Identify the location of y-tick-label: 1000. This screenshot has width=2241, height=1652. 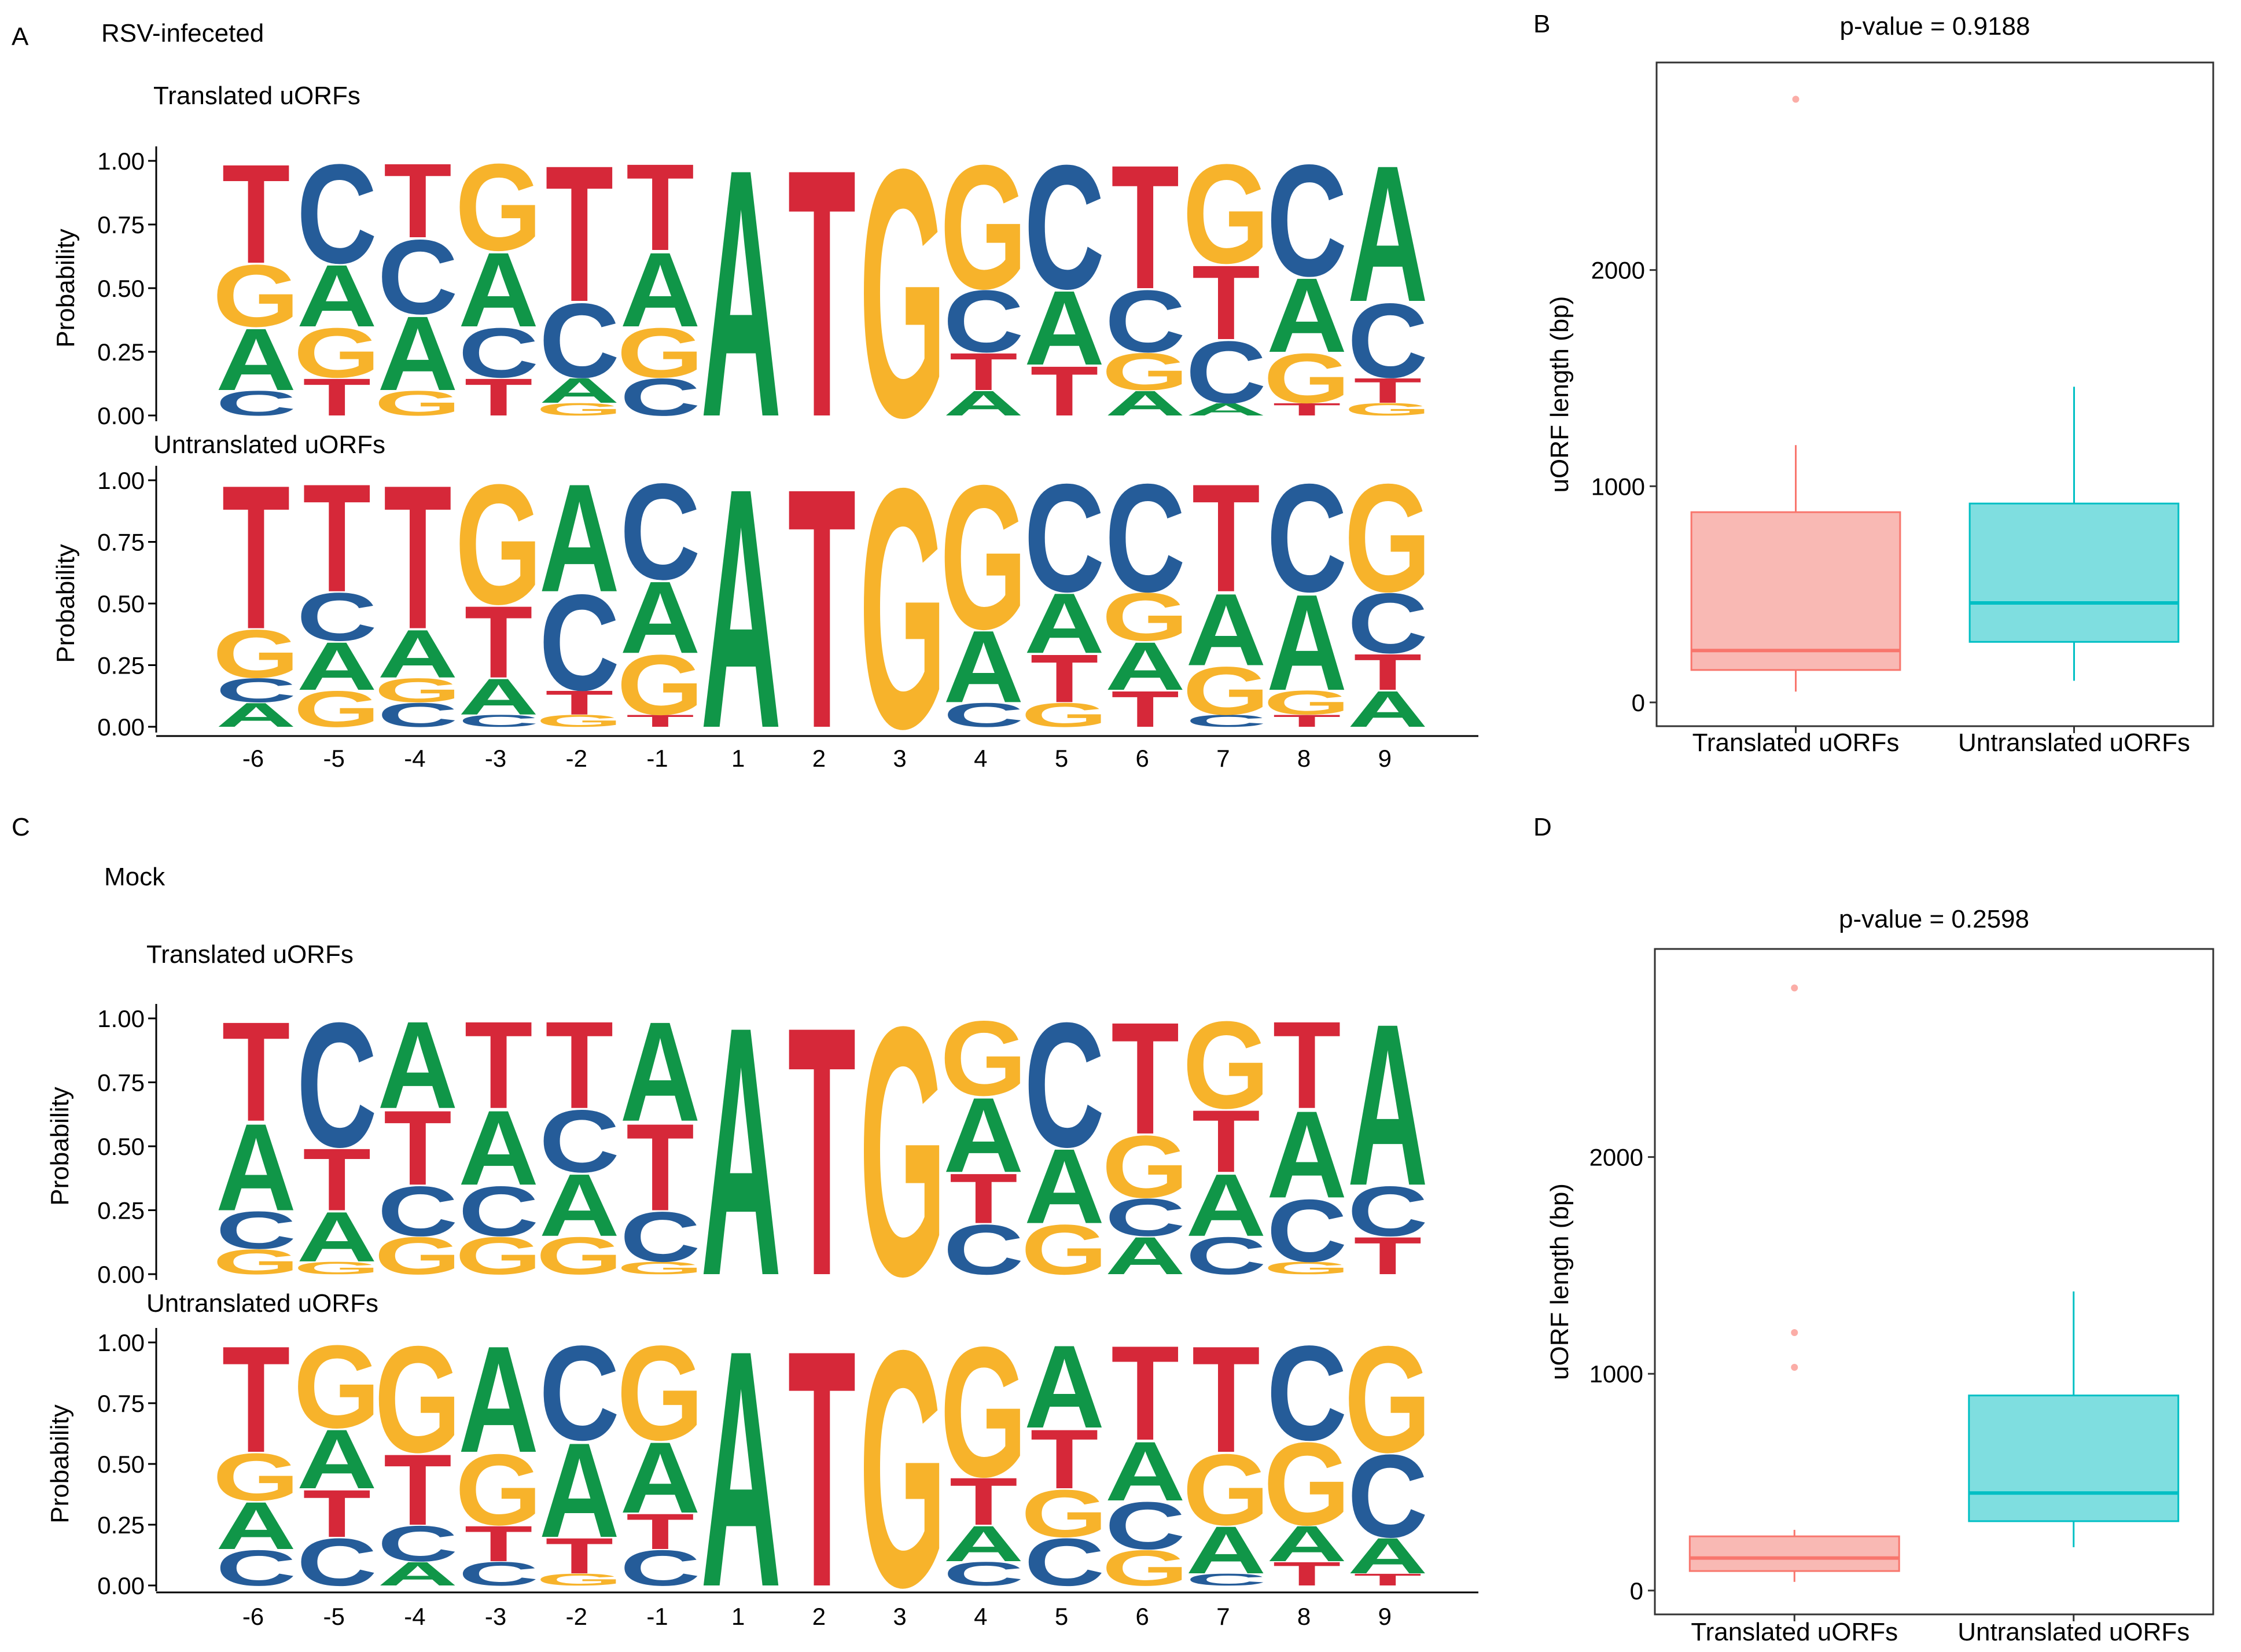
(1616, 1374).